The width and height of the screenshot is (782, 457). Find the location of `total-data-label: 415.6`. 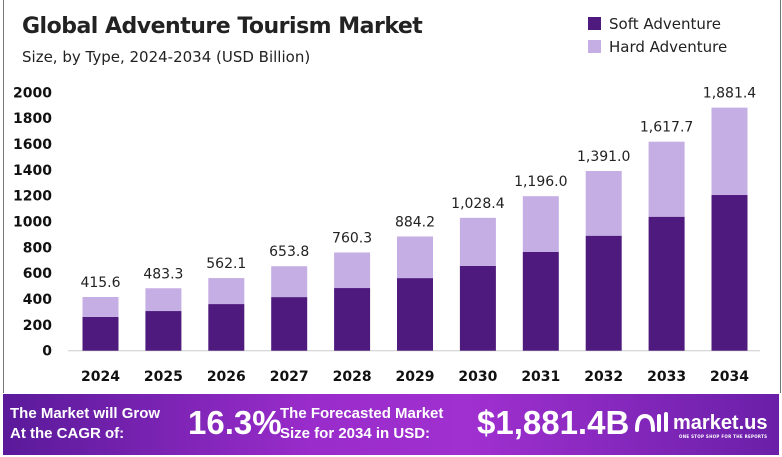

total-data-label: 415.6 is located at coordinates (100, 283).